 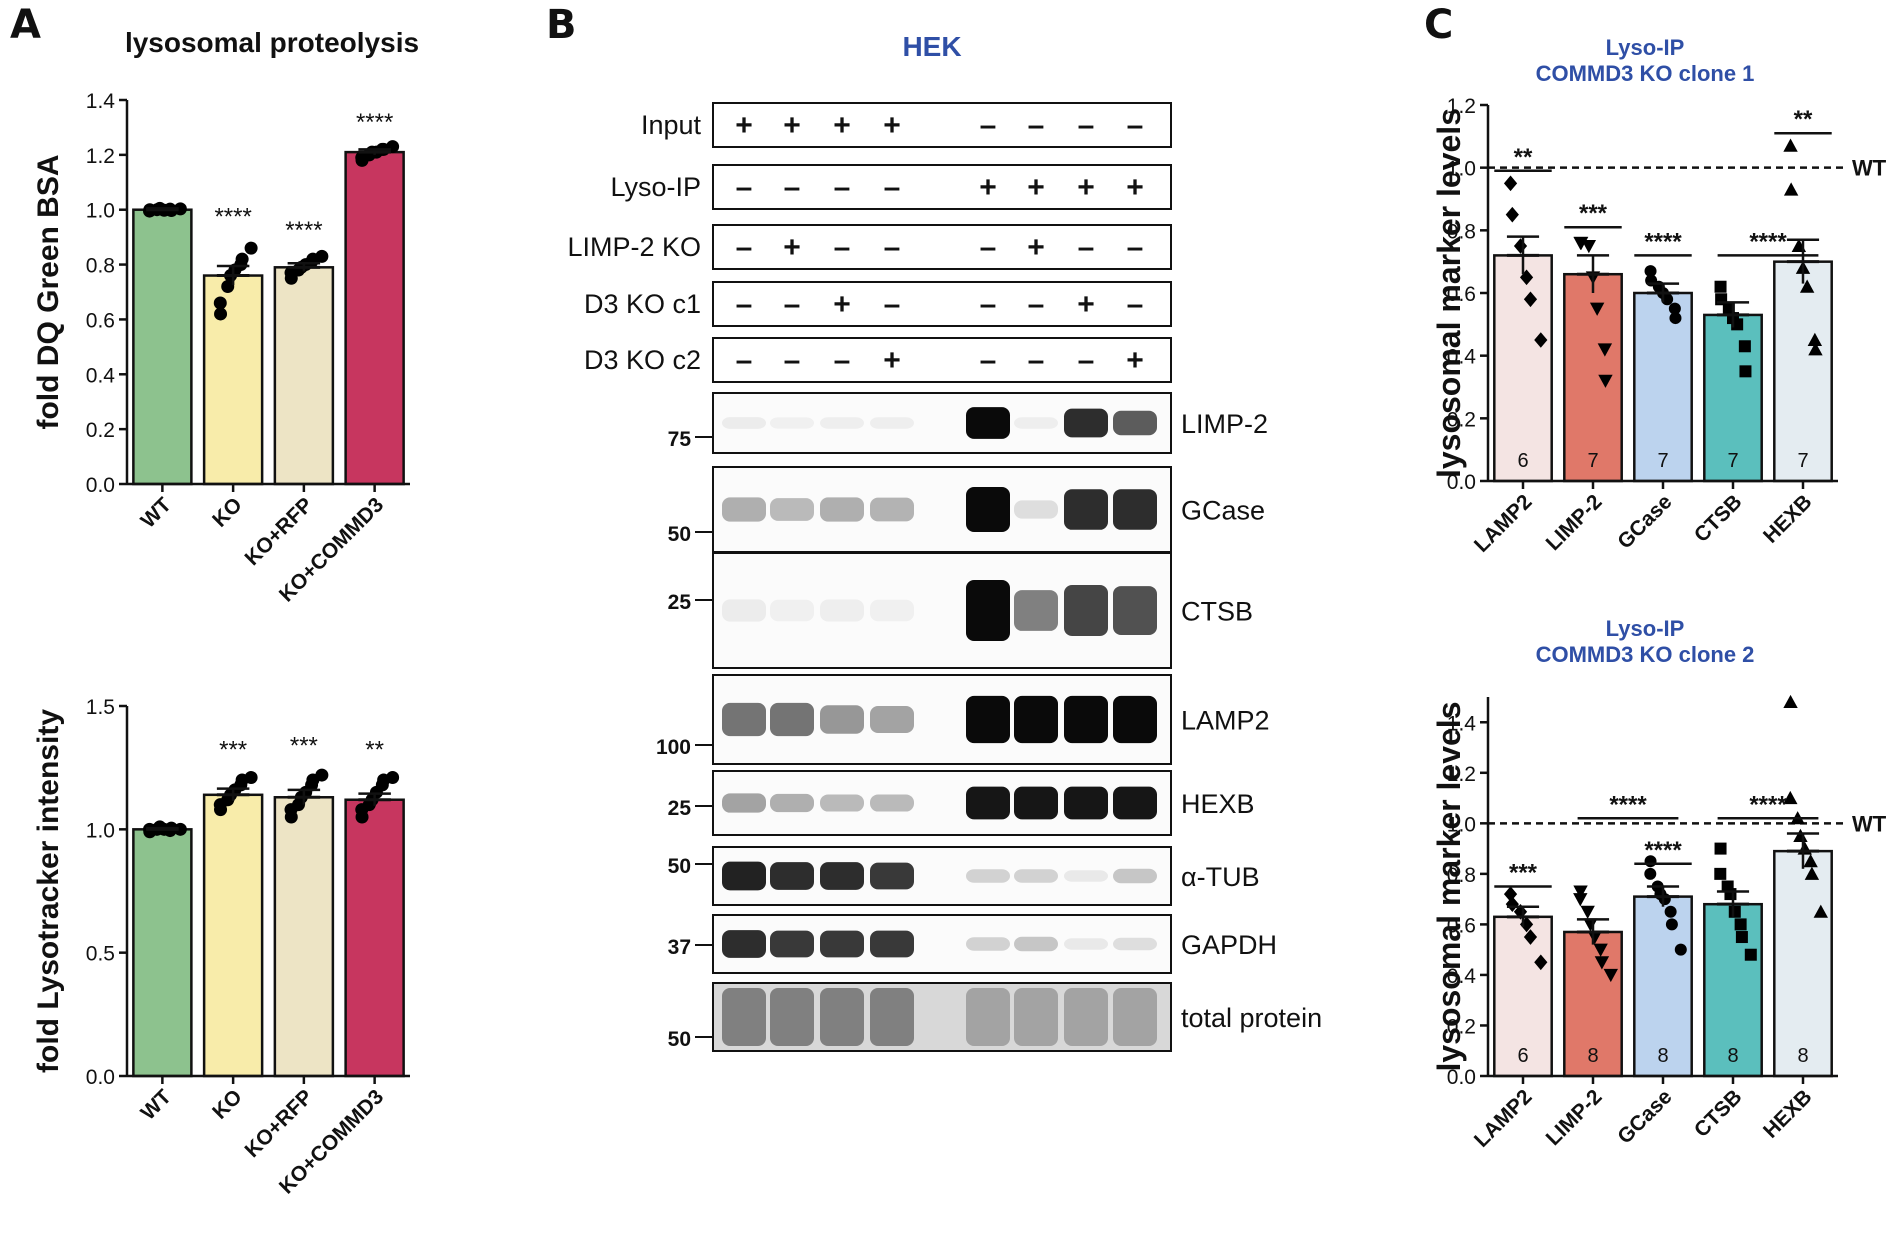 What do you see at coordinates (1251, 1018) in the screenshot?
I see `blot-panel-label: total protein` at bounding box center [1251, 1018].